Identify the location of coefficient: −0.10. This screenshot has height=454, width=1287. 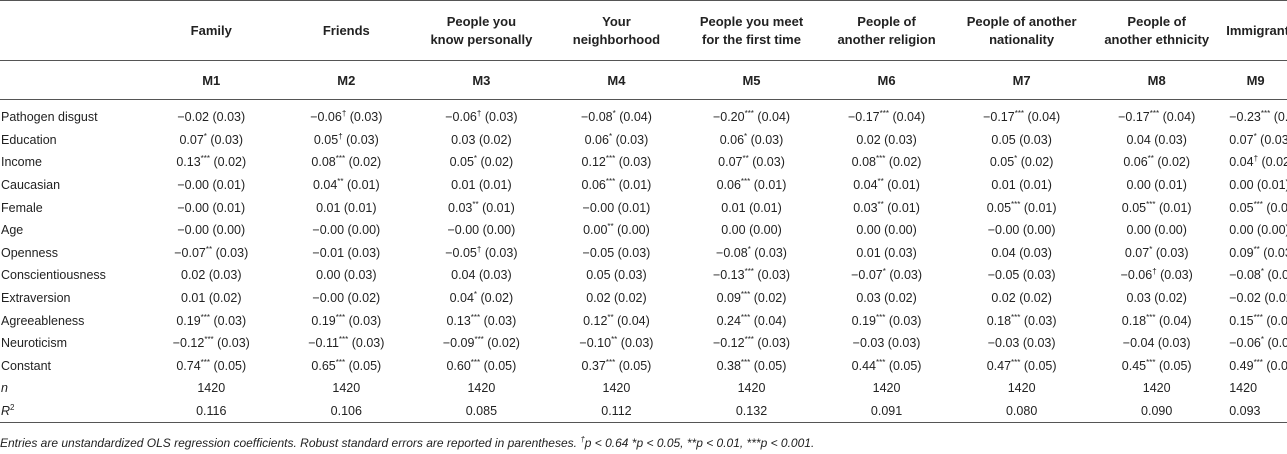
(595, 343).